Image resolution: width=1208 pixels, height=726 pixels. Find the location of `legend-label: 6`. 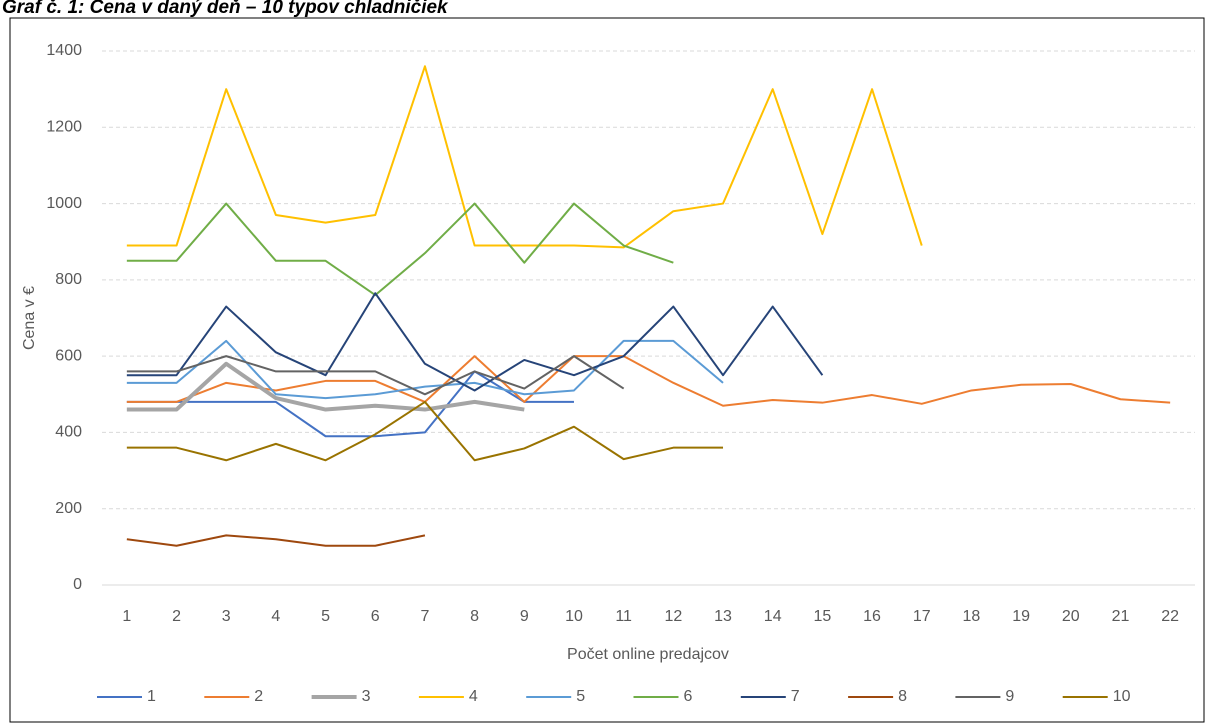

legend-label: 6 is located at coordinates (688, 696).